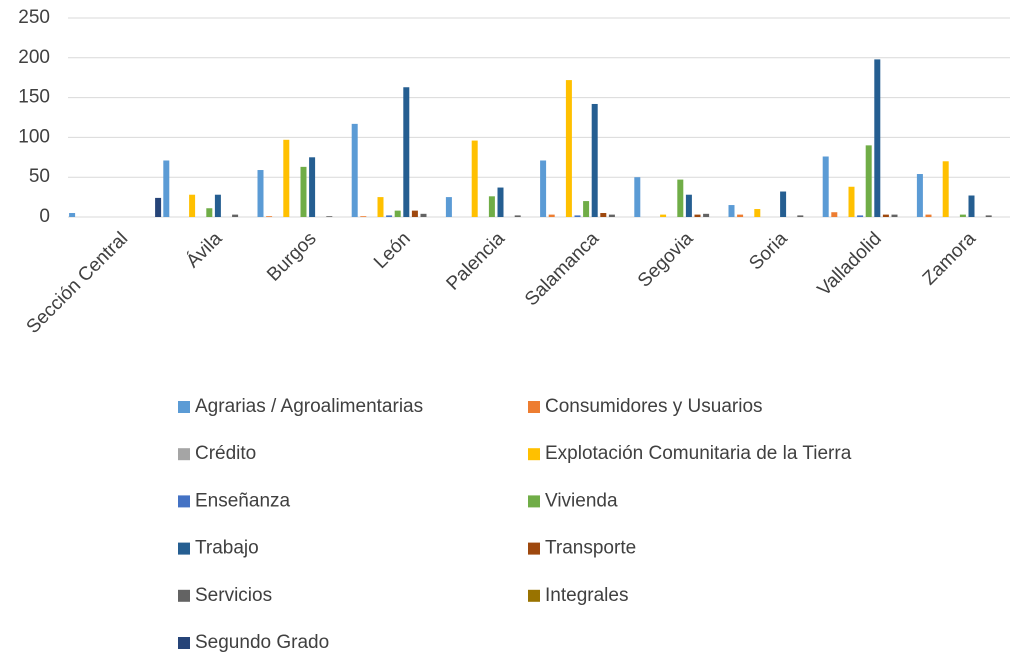  Describe the element at coordinates (34, 17) in the screenshot. I see `y-tick-label: 250` at that location.